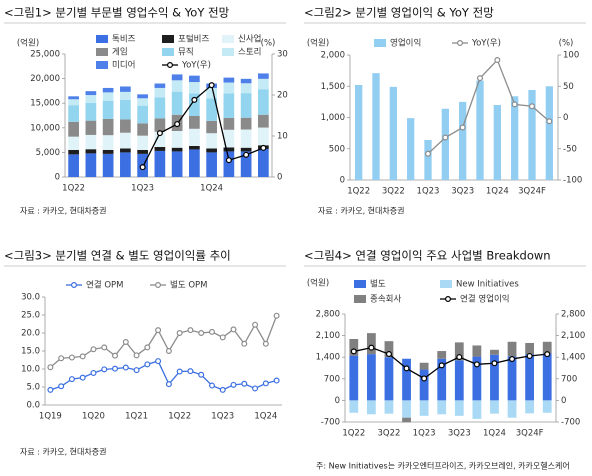 The width and height of the screenshot is (592, 476). I want to click on chart-title: <그림3> 분기별 연결 & 별도 영업이익률 추이, so click(117, 256).